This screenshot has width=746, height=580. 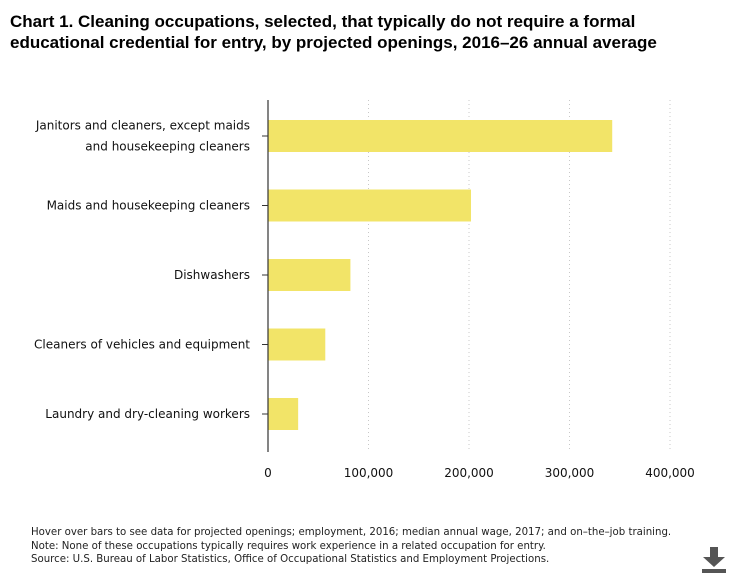 I want to click on x-tick-label: 200,000, so click(x=469, y=473).